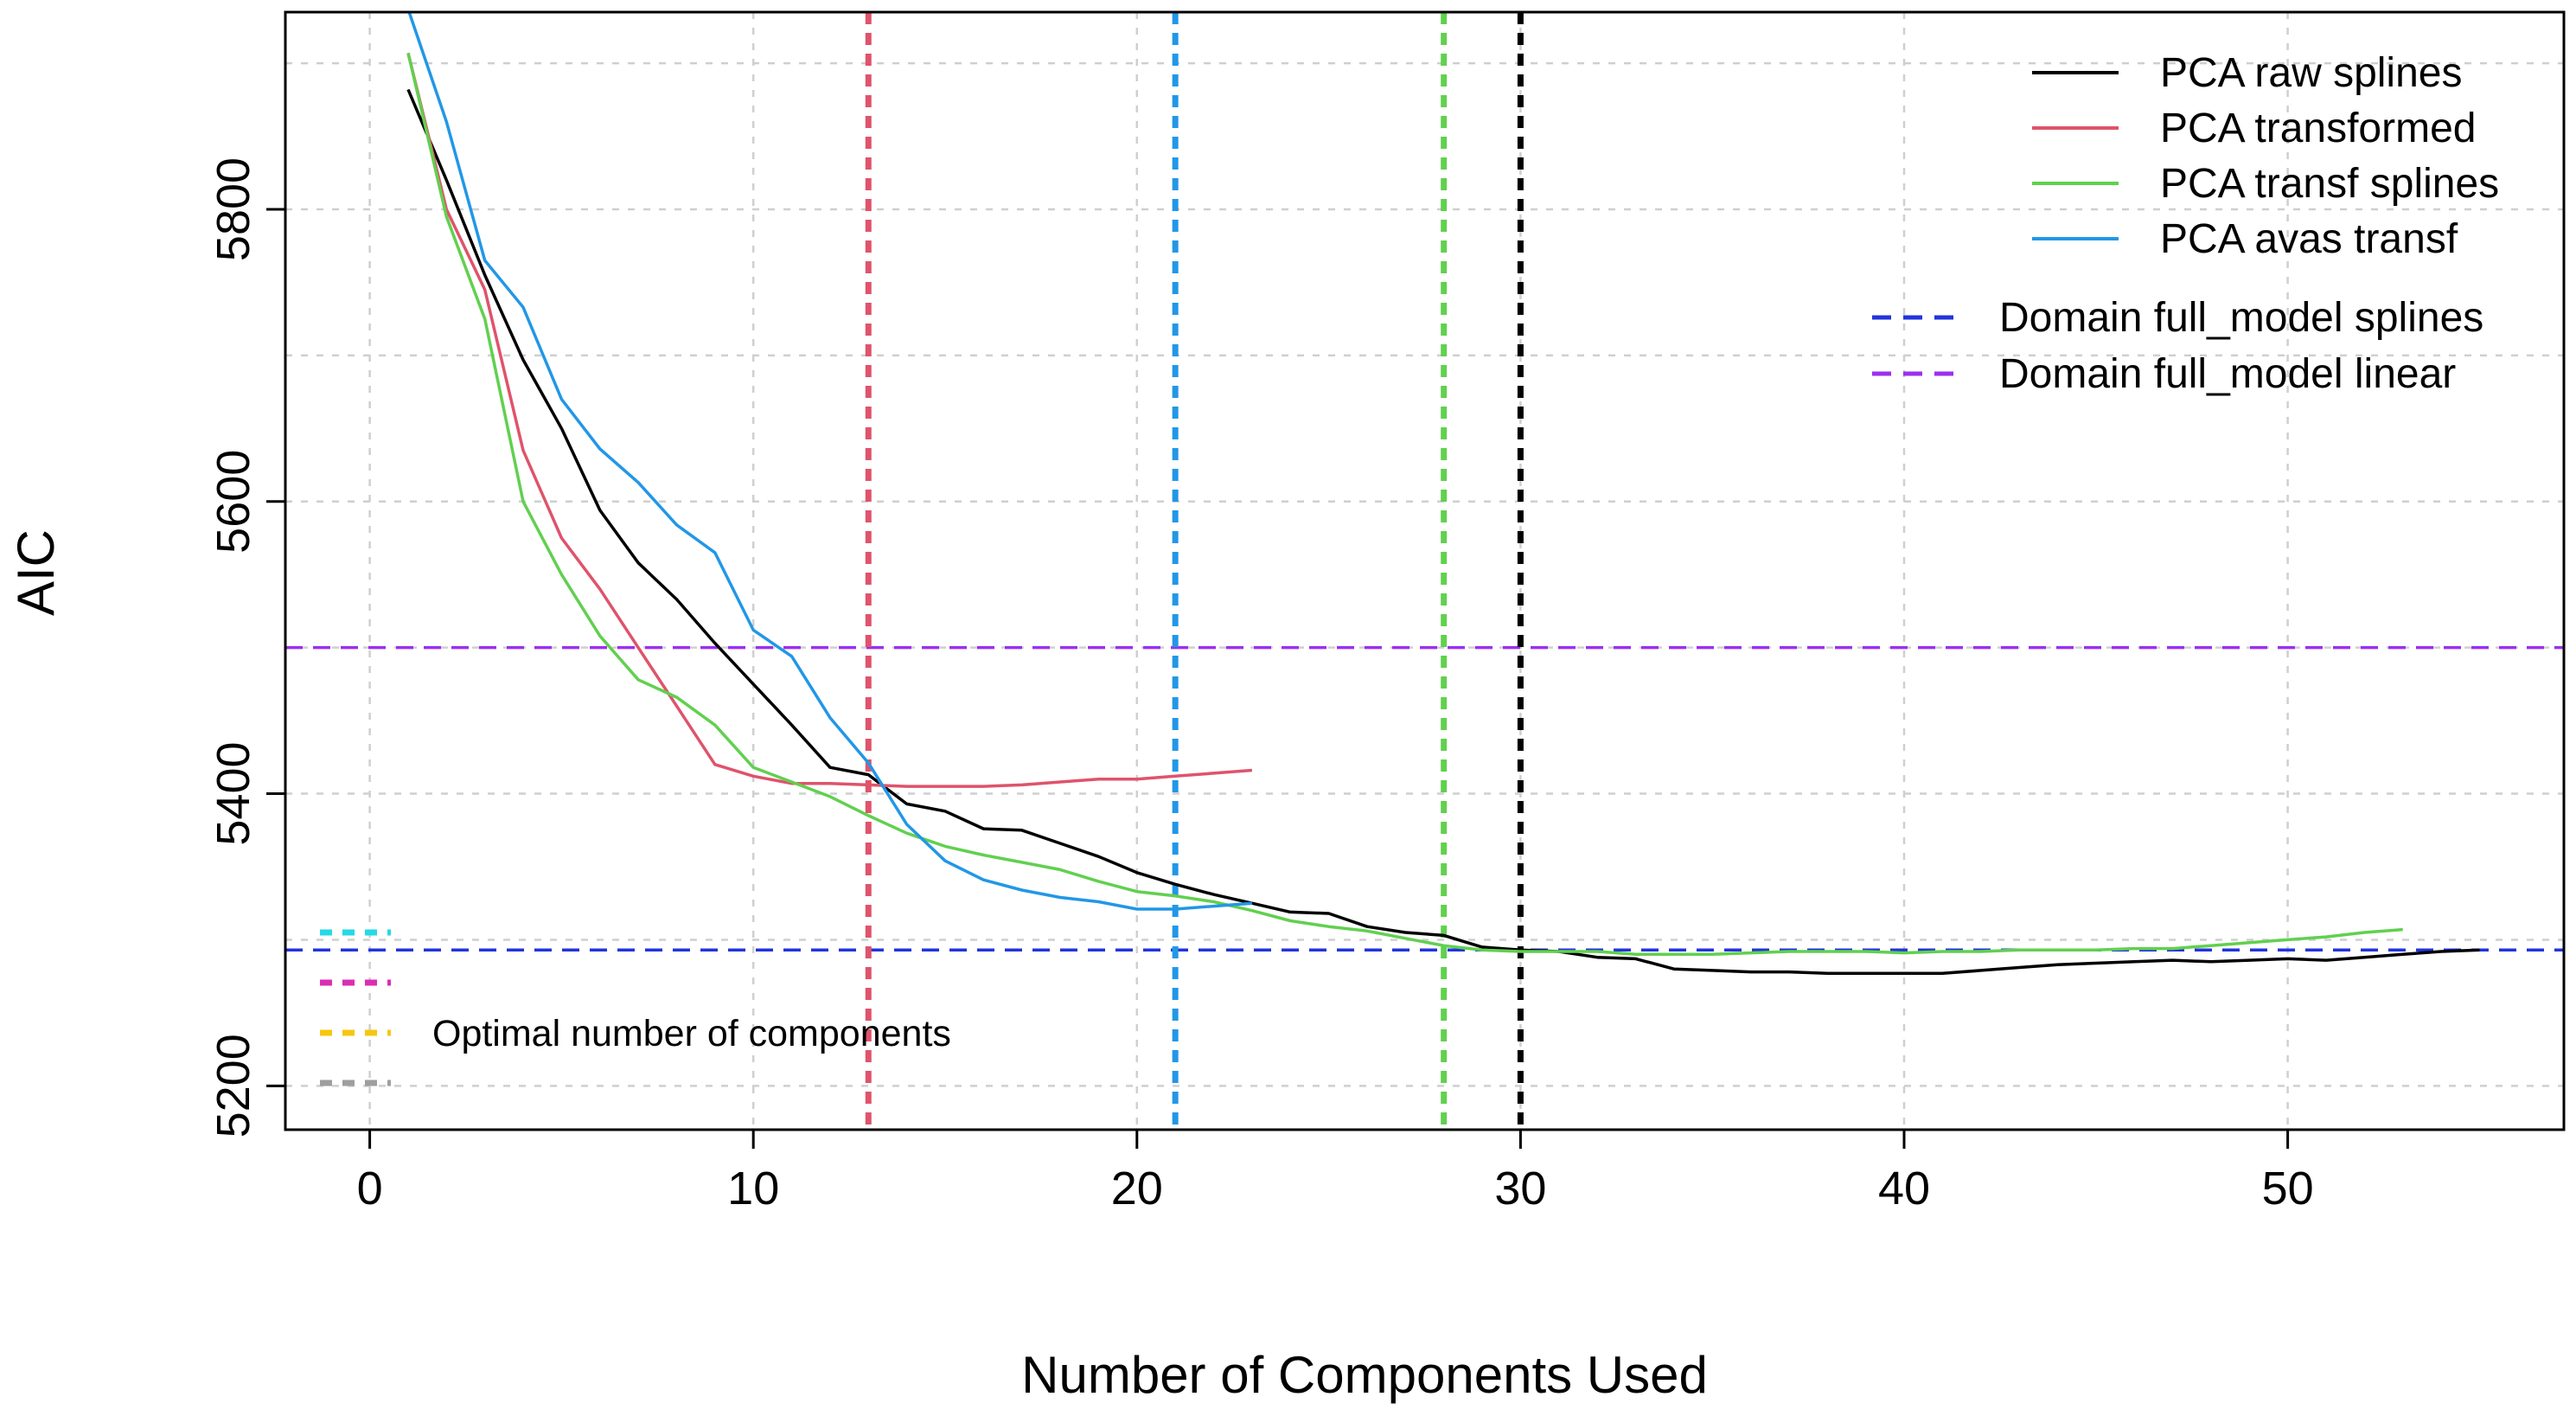 Image resolution: width=2576 pixels, height=1416 pixels. I want to click on x-tick-label: 0, so click(370, 1188).